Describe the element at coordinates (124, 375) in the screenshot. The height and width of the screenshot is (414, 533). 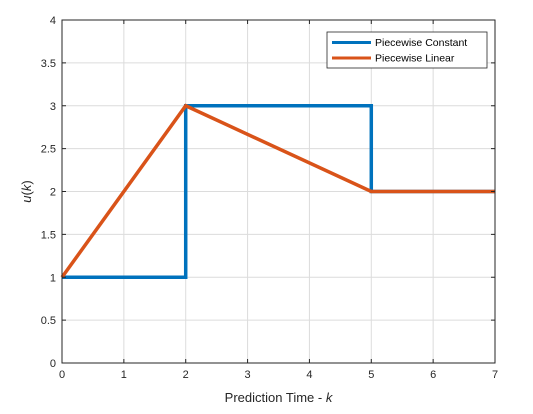
I see `x-tick-label: 1` at that location.